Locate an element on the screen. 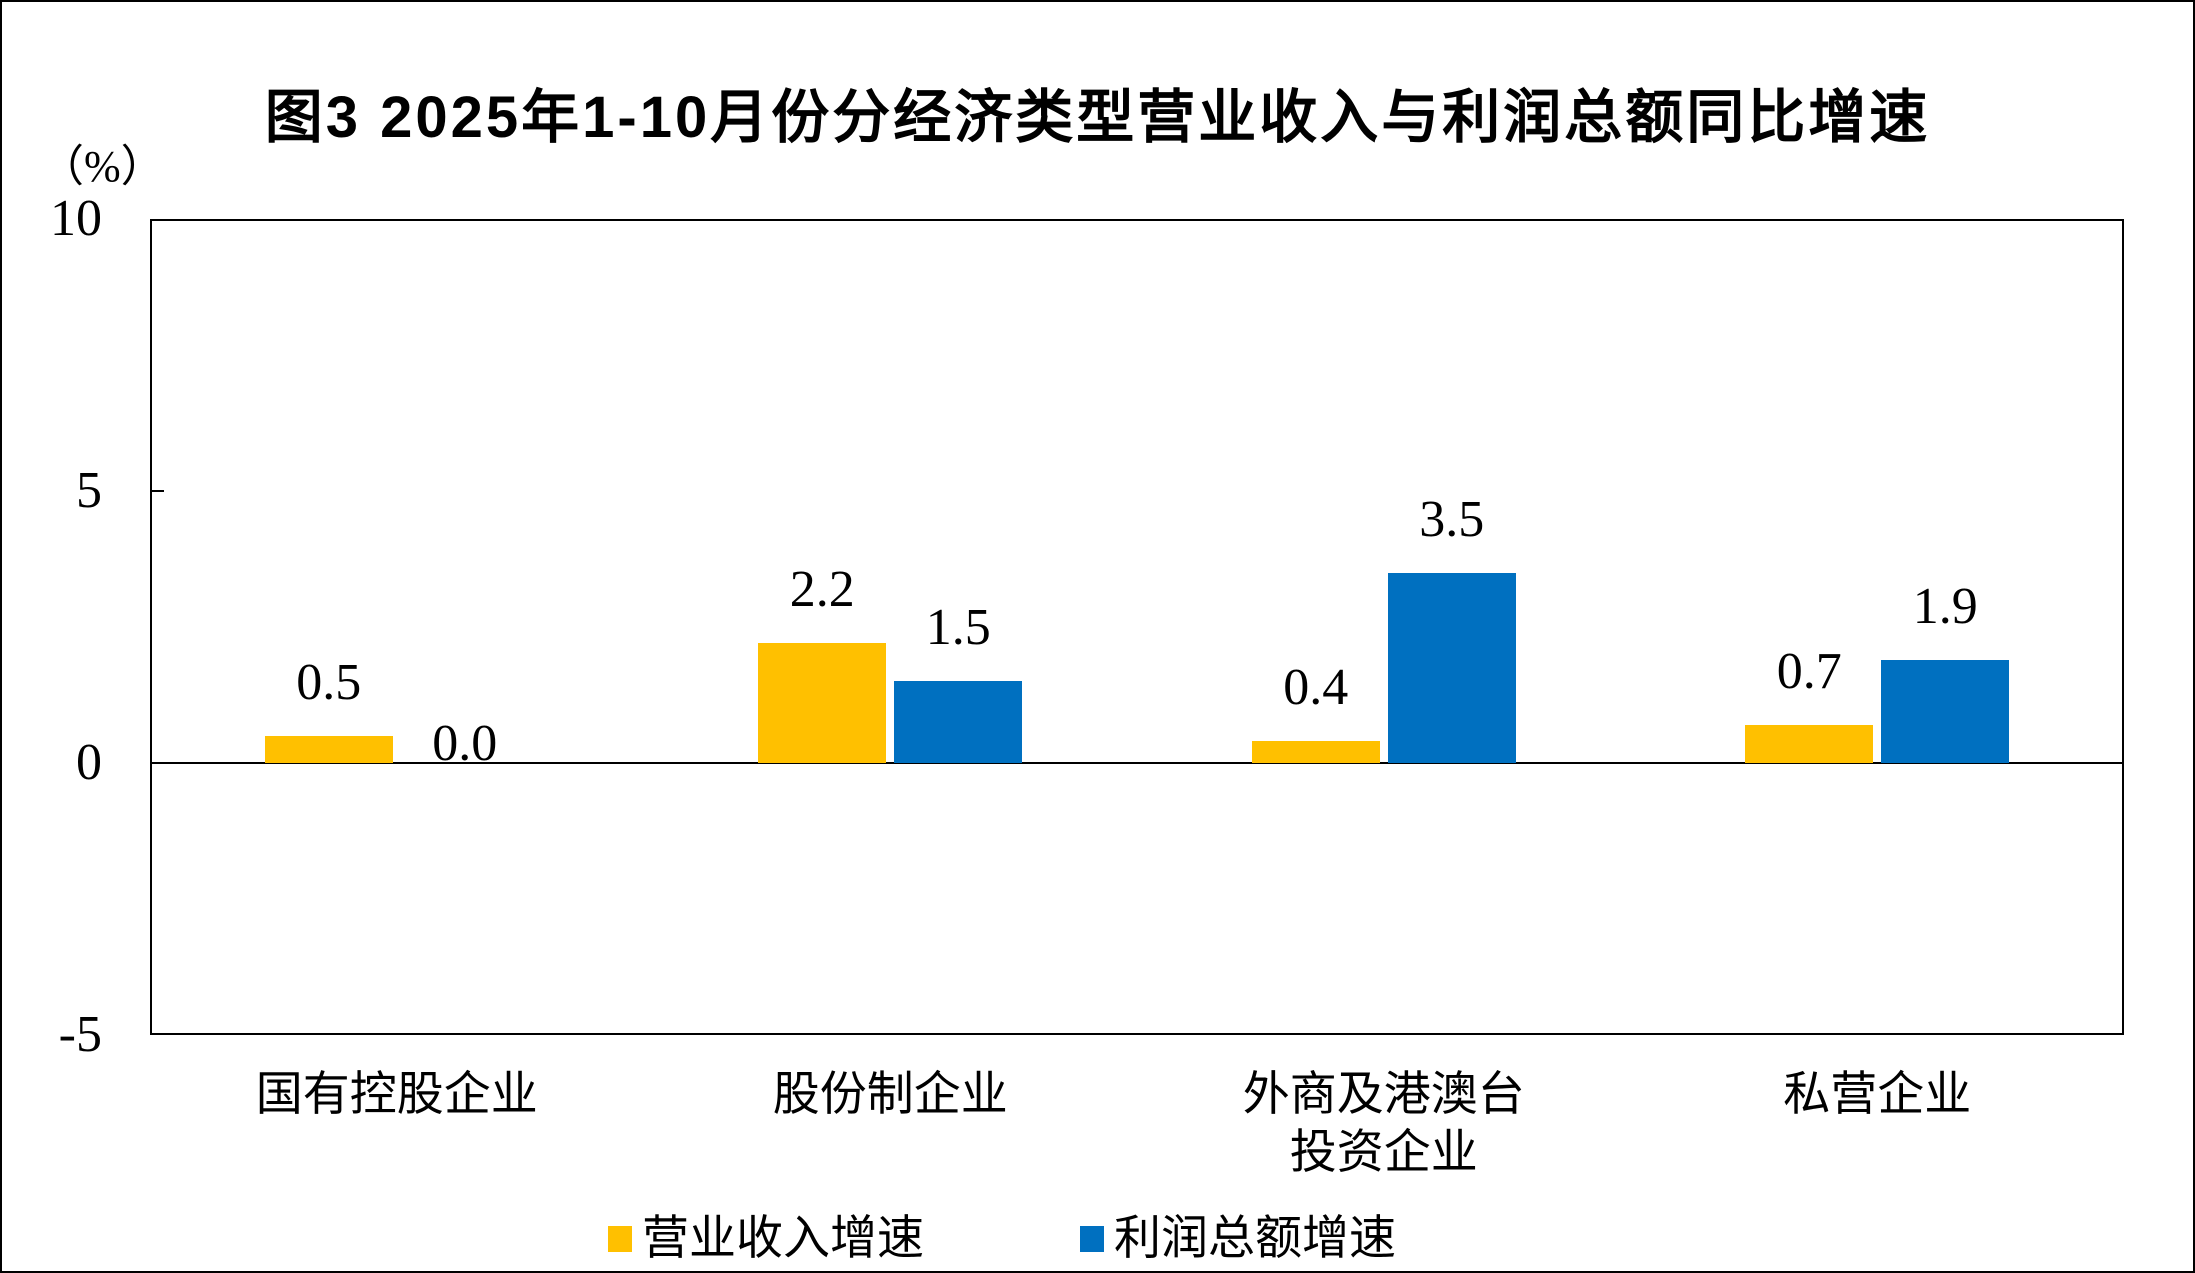 Image resolution: width=2195 pixels, height=1273 pixels. legend-label-series1: 利润总额增速 is located at coordinates (1255, 1239).